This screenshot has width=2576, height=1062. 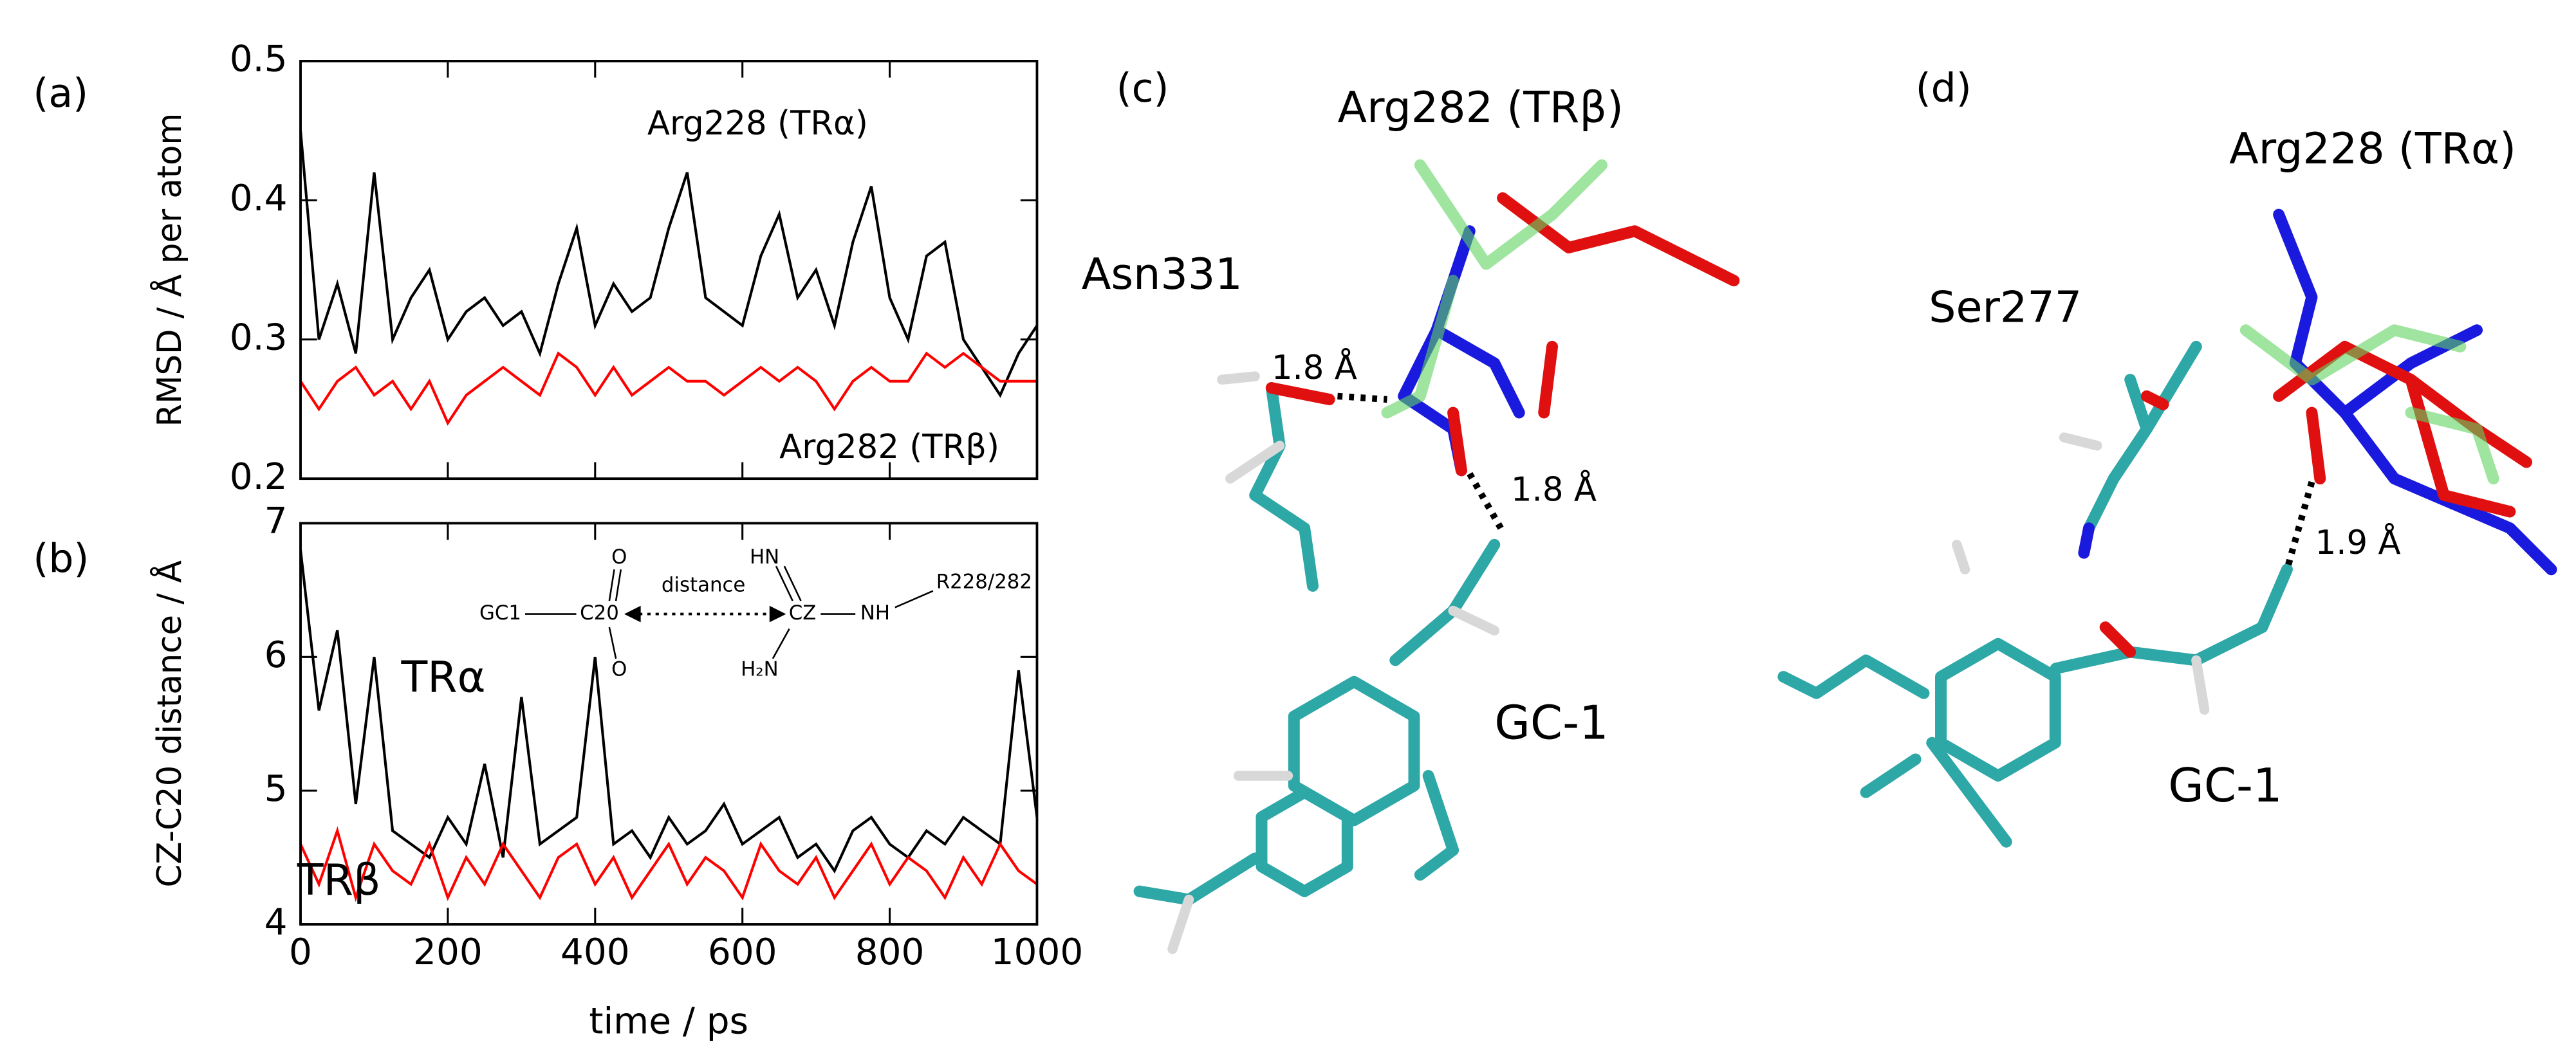 I want to click on y-tick-label: 7, so click(x=276, y=521).